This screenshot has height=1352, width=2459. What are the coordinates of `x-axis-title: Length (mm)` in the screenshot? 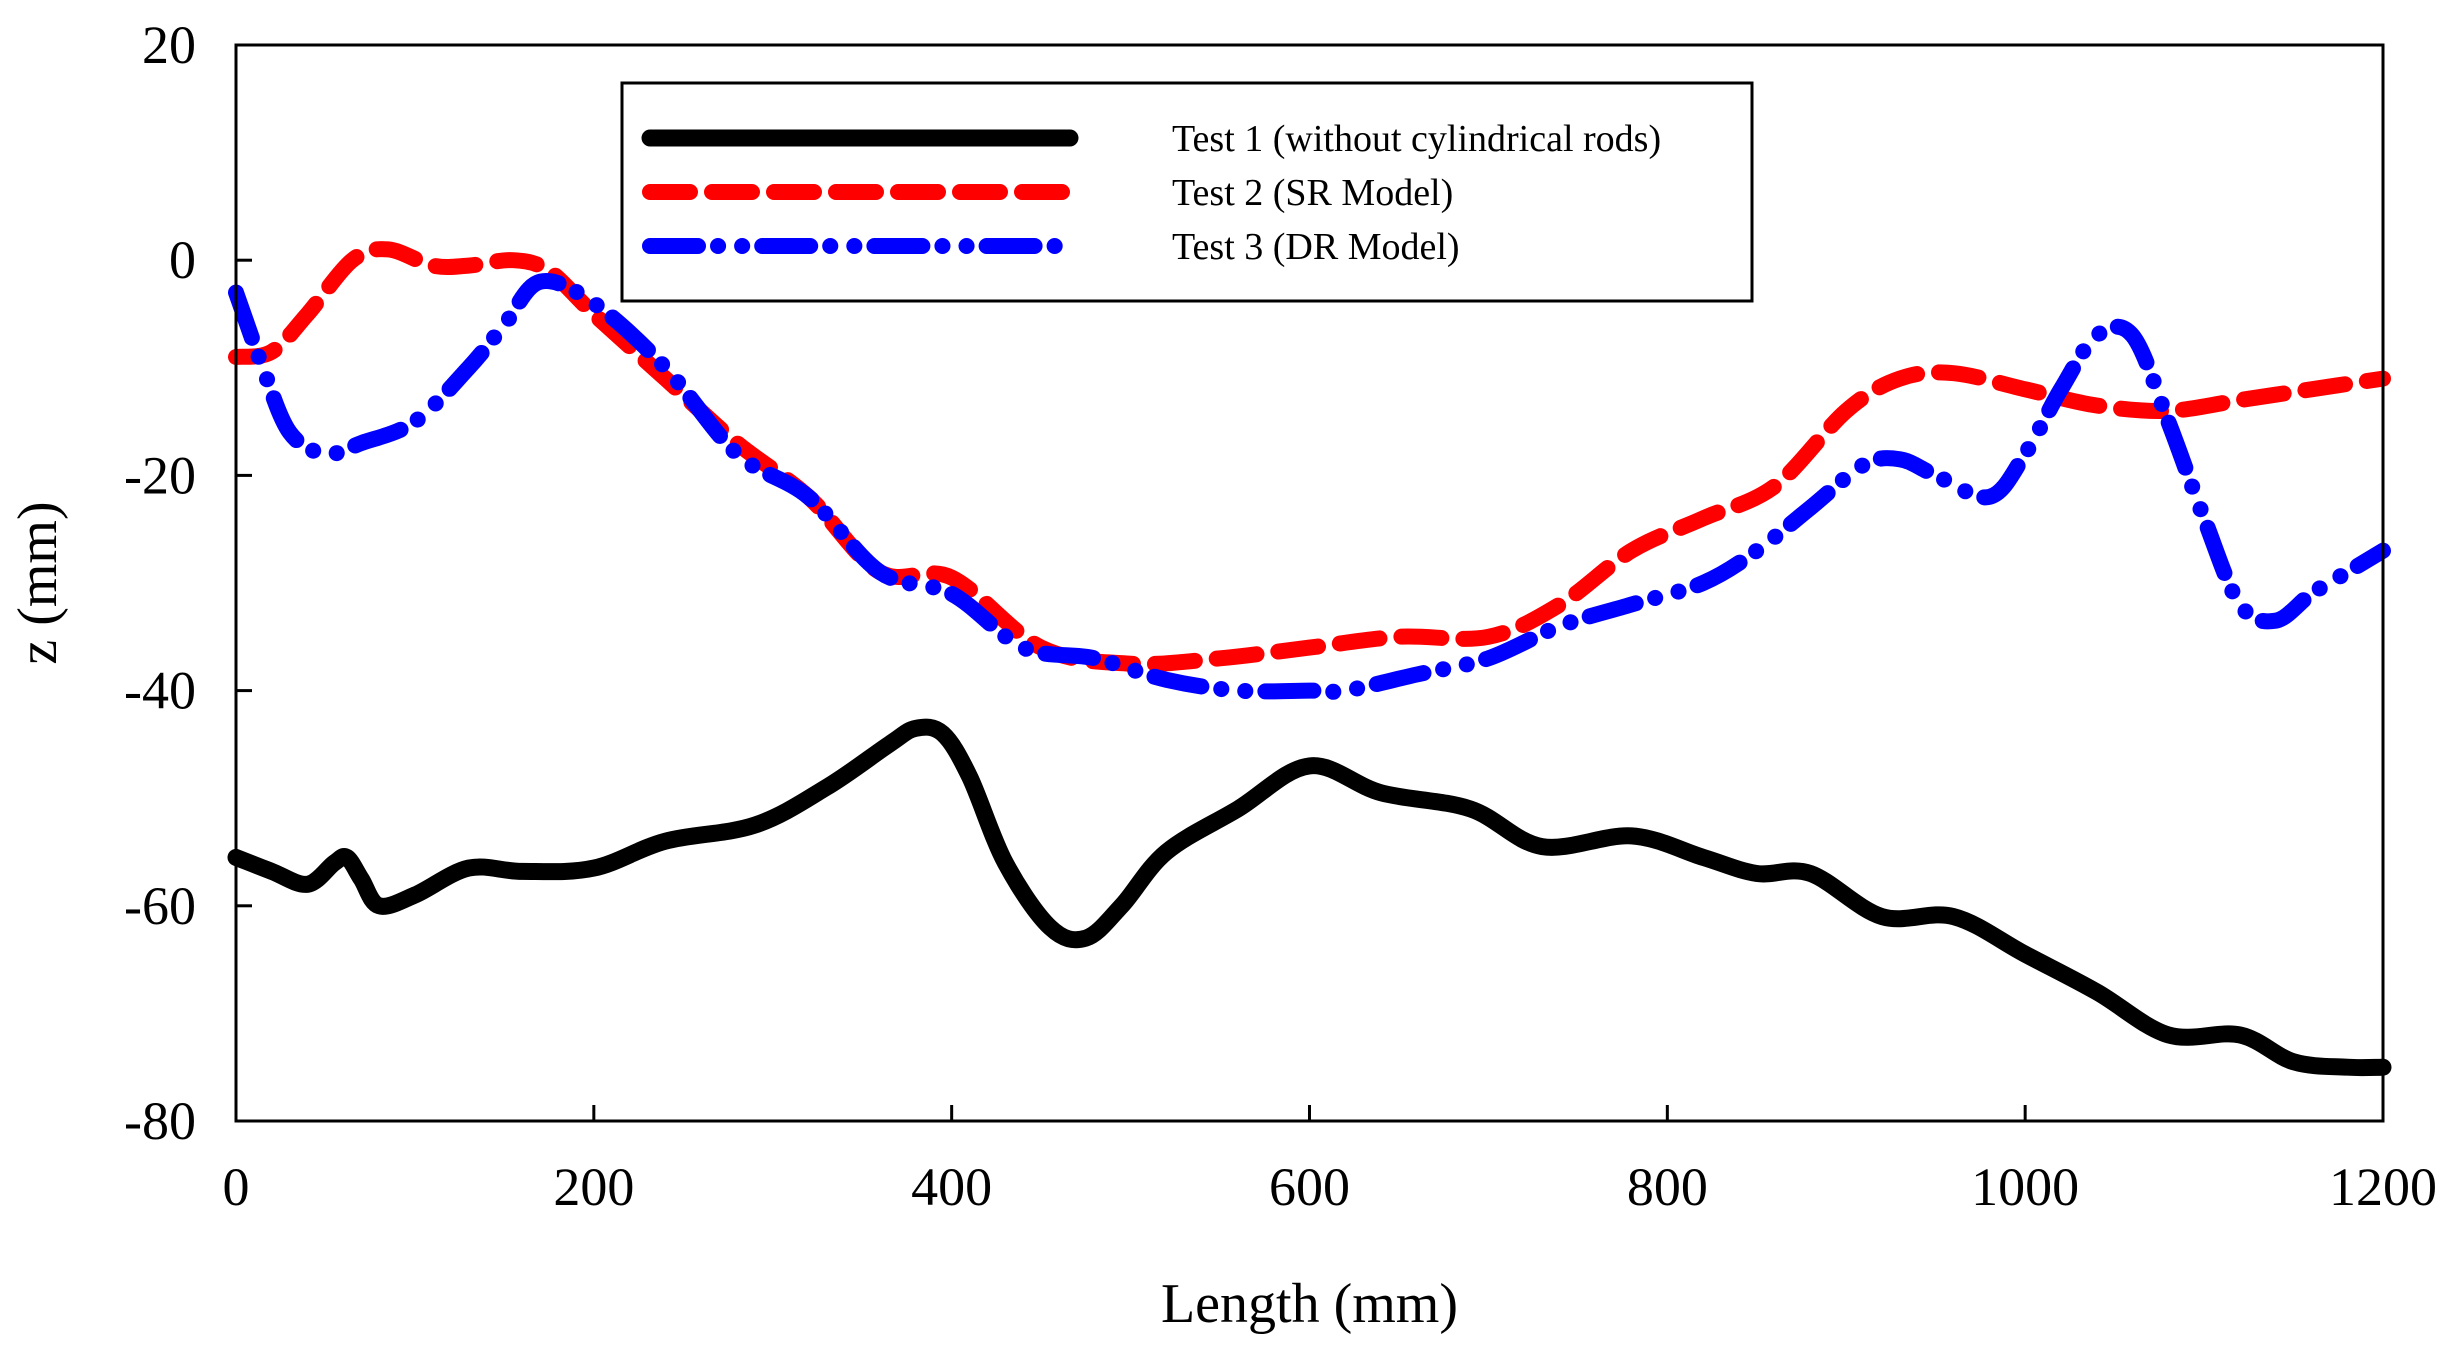 It's located at (1309, 1304).